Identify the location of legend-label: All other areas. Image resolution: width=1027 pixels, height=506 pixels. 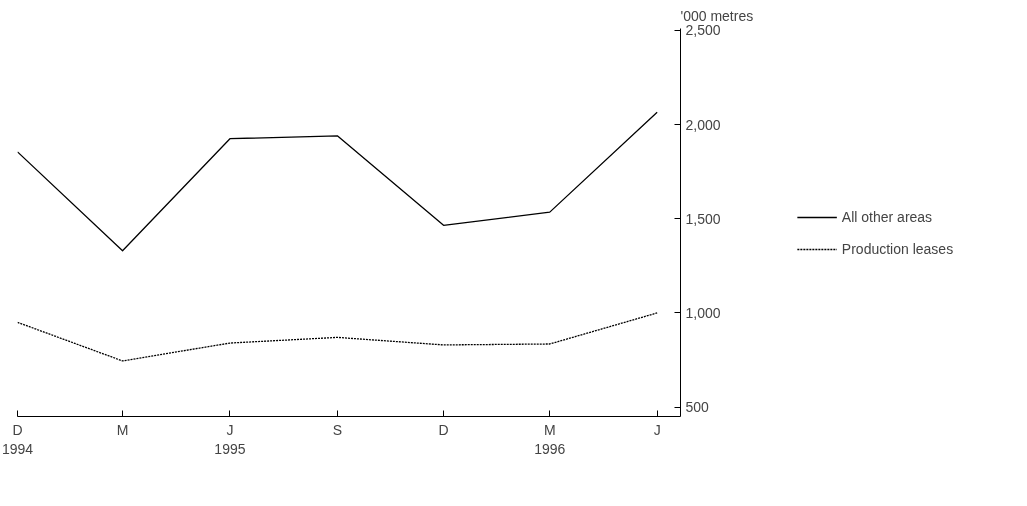
(887, 216).